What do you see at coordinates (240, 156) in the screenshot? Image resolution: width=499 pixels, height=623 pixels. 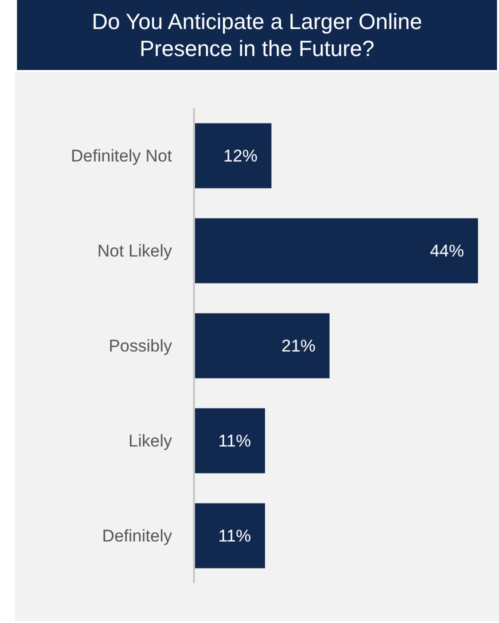 I see `data-label: 12%` at bounding box center [240, 156].